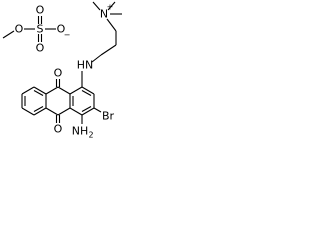  I want to click on charge: −, so click(67, 35).